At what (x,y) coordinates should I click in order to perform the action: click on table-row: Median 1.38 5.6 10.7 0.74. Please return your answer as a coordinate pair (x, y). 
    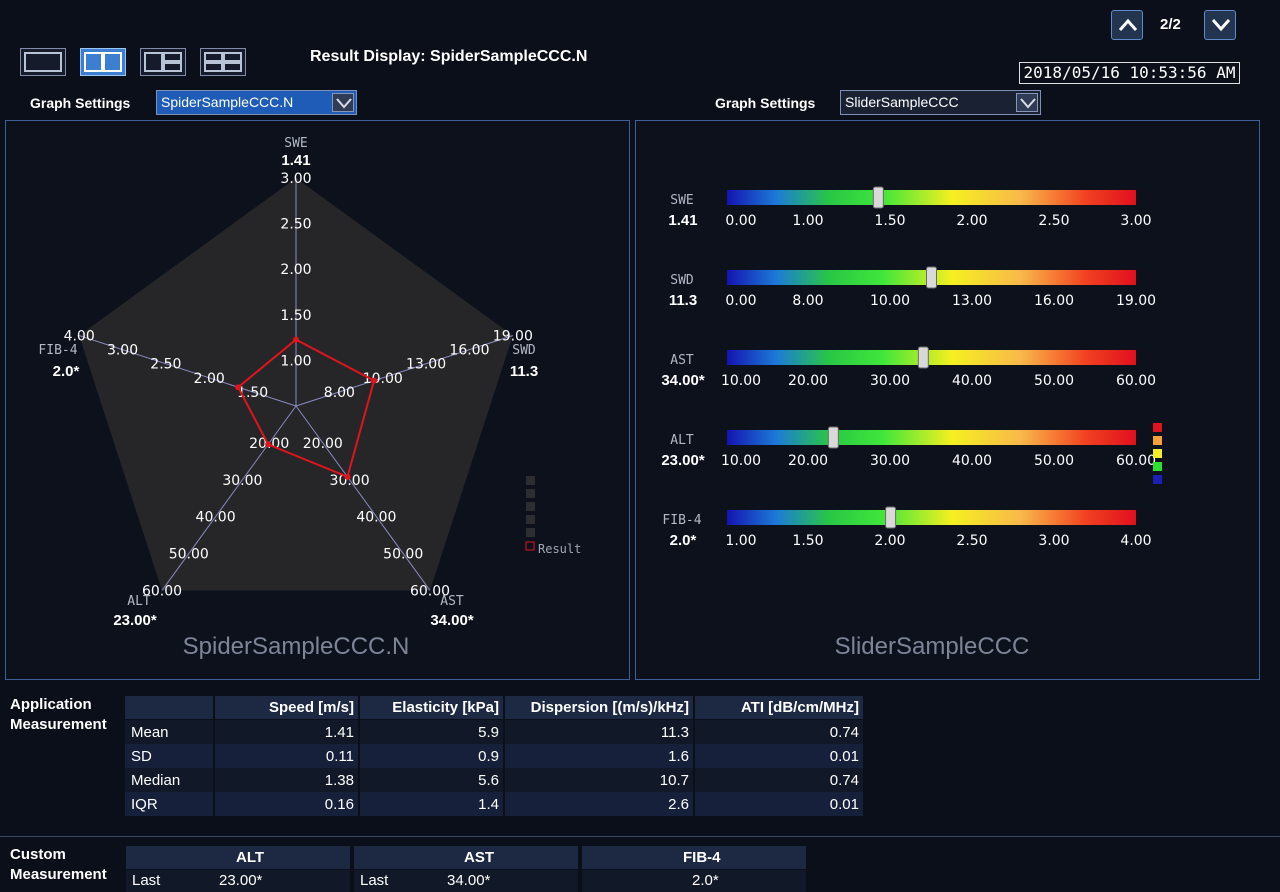
    Looking at the image, I should click on (495, 780).